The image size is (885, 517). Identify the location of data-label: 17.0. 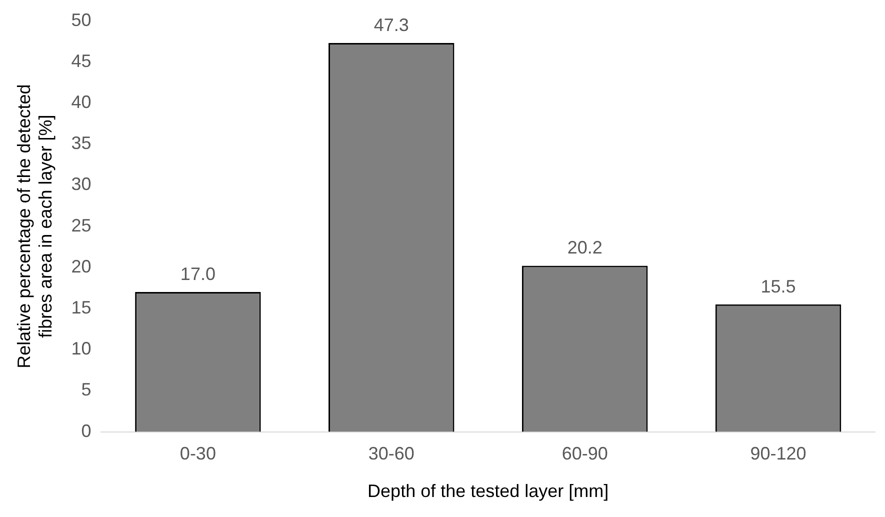
(198, 274).